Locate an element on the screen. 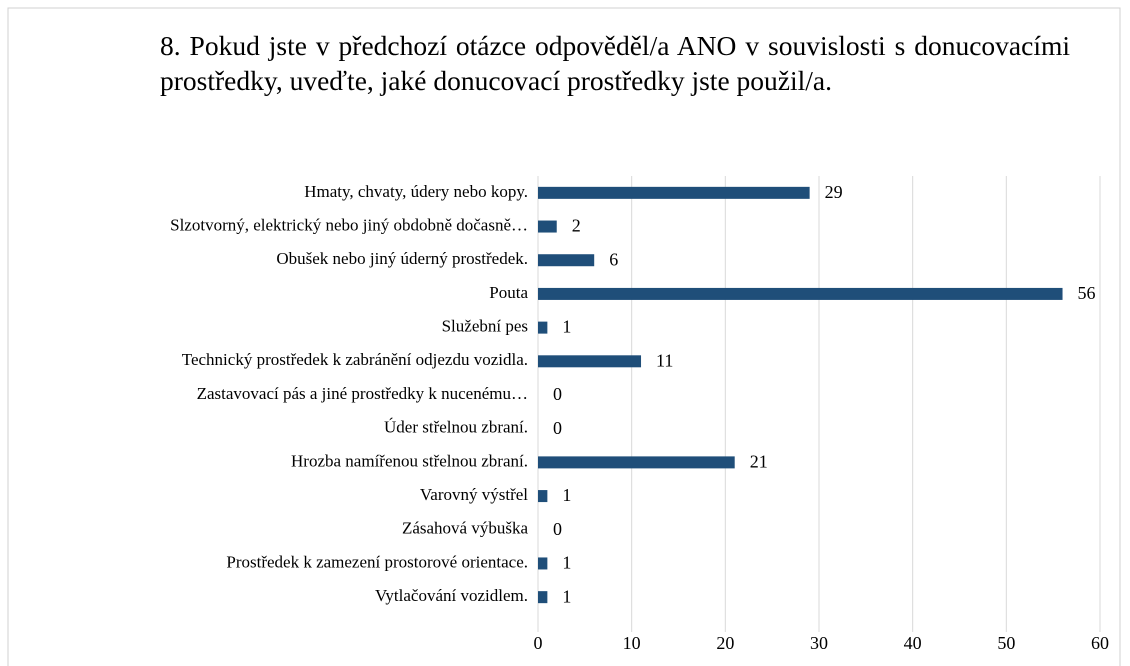 This screenshot has height=666, width=1130. y-tick-label: Vytlačování vozidlem. is located at coordinates (451, 595).